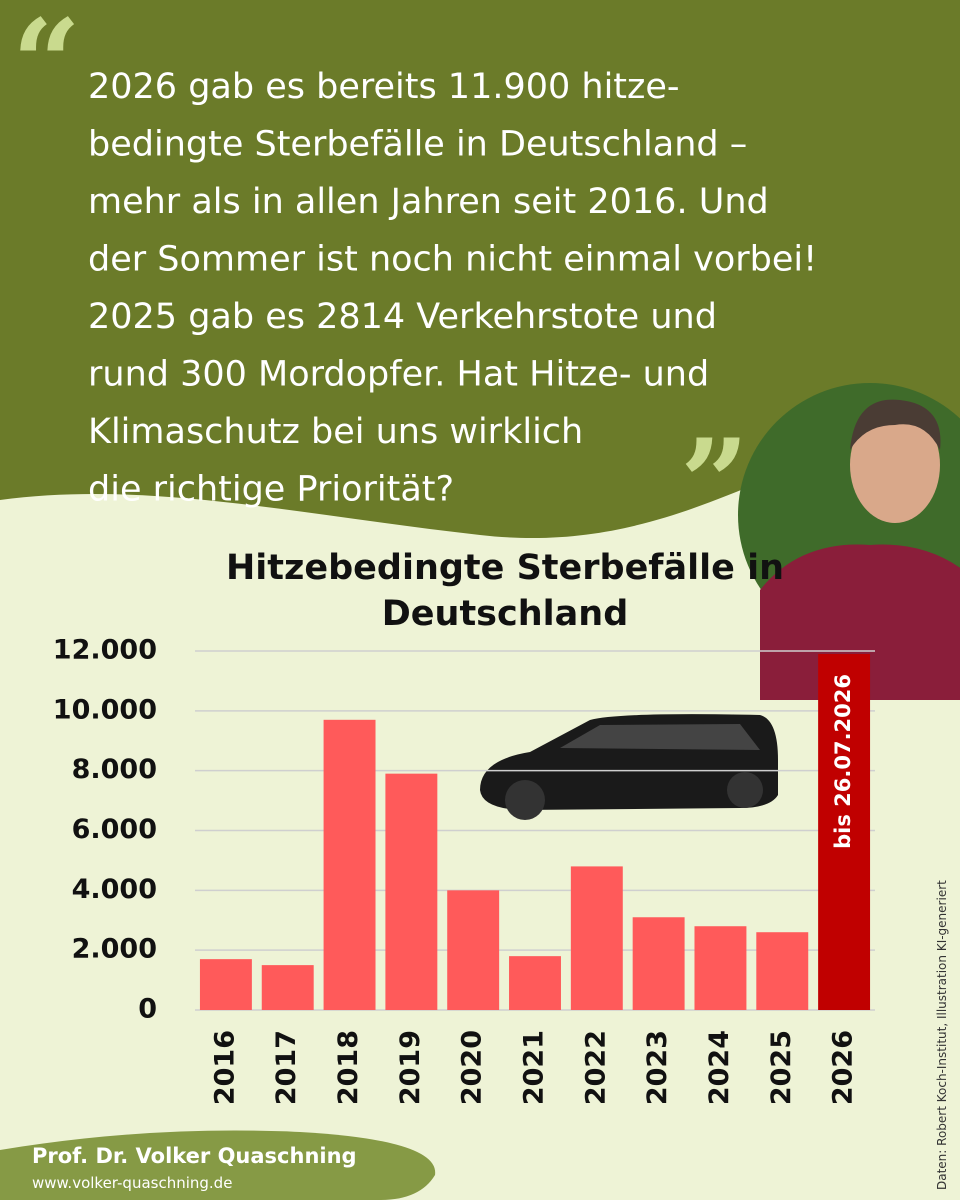  Describe the element at coordinates (402, 317) in the screenshot. I see `quote-line: 2025 gab es 2814 Verkehrstote und` at that location.